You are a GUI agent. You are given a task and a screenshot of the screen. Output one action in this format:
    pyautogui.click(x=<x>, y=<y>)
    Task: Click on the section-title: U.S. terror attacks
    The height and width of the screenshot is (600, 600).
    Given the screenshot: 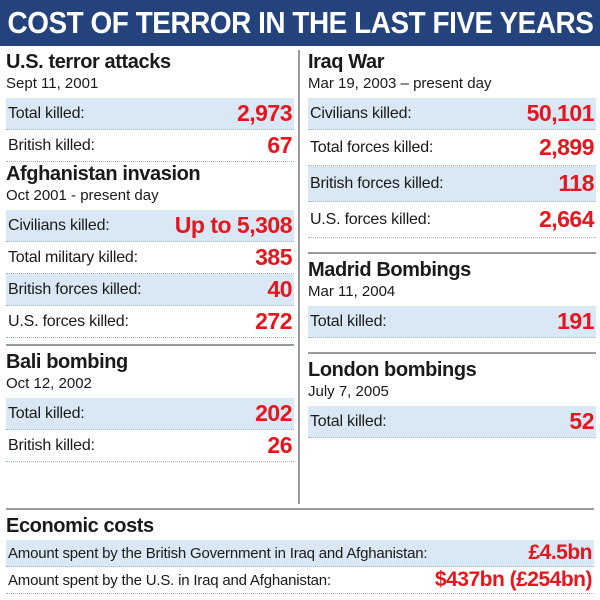 What is the action you would take?
    pyautogui.click(x=88, y=62)
    